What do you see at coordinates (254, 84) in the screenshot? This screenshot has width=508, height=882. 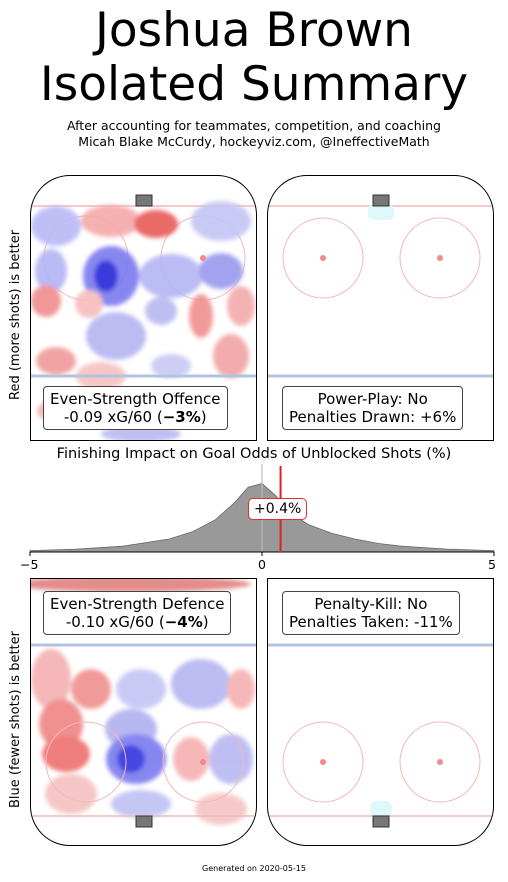 I see `page-title-line2: Isolated Summary` at bounding box center [254, 84].